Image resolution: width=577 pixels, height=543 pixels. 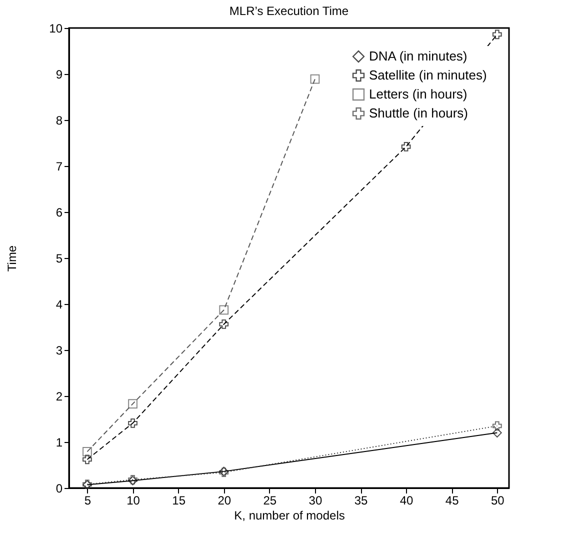 What do you see at coordinates (59, 443) in the screenshot?
I see `y-tick-label: 1` at bounding box center [59, 443].